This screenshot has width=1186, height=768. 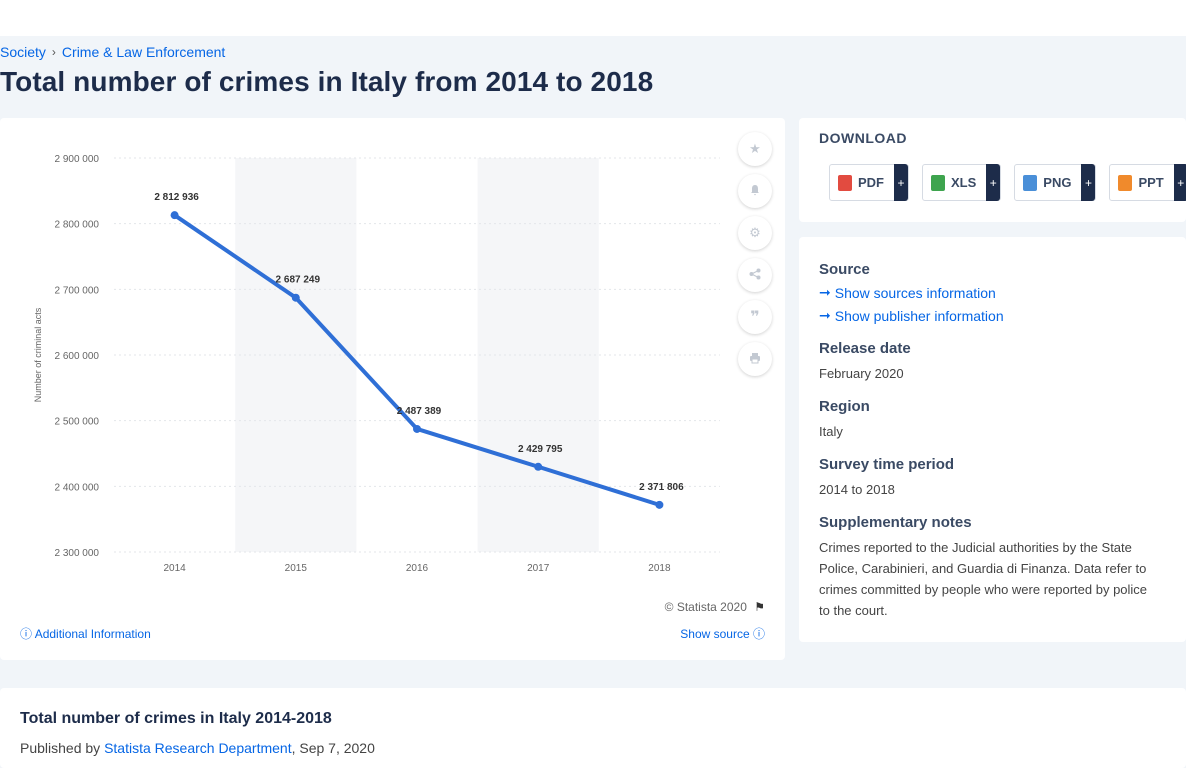 I want to click on y-tick-label: 2 500 000, so click(x=77, y=422).